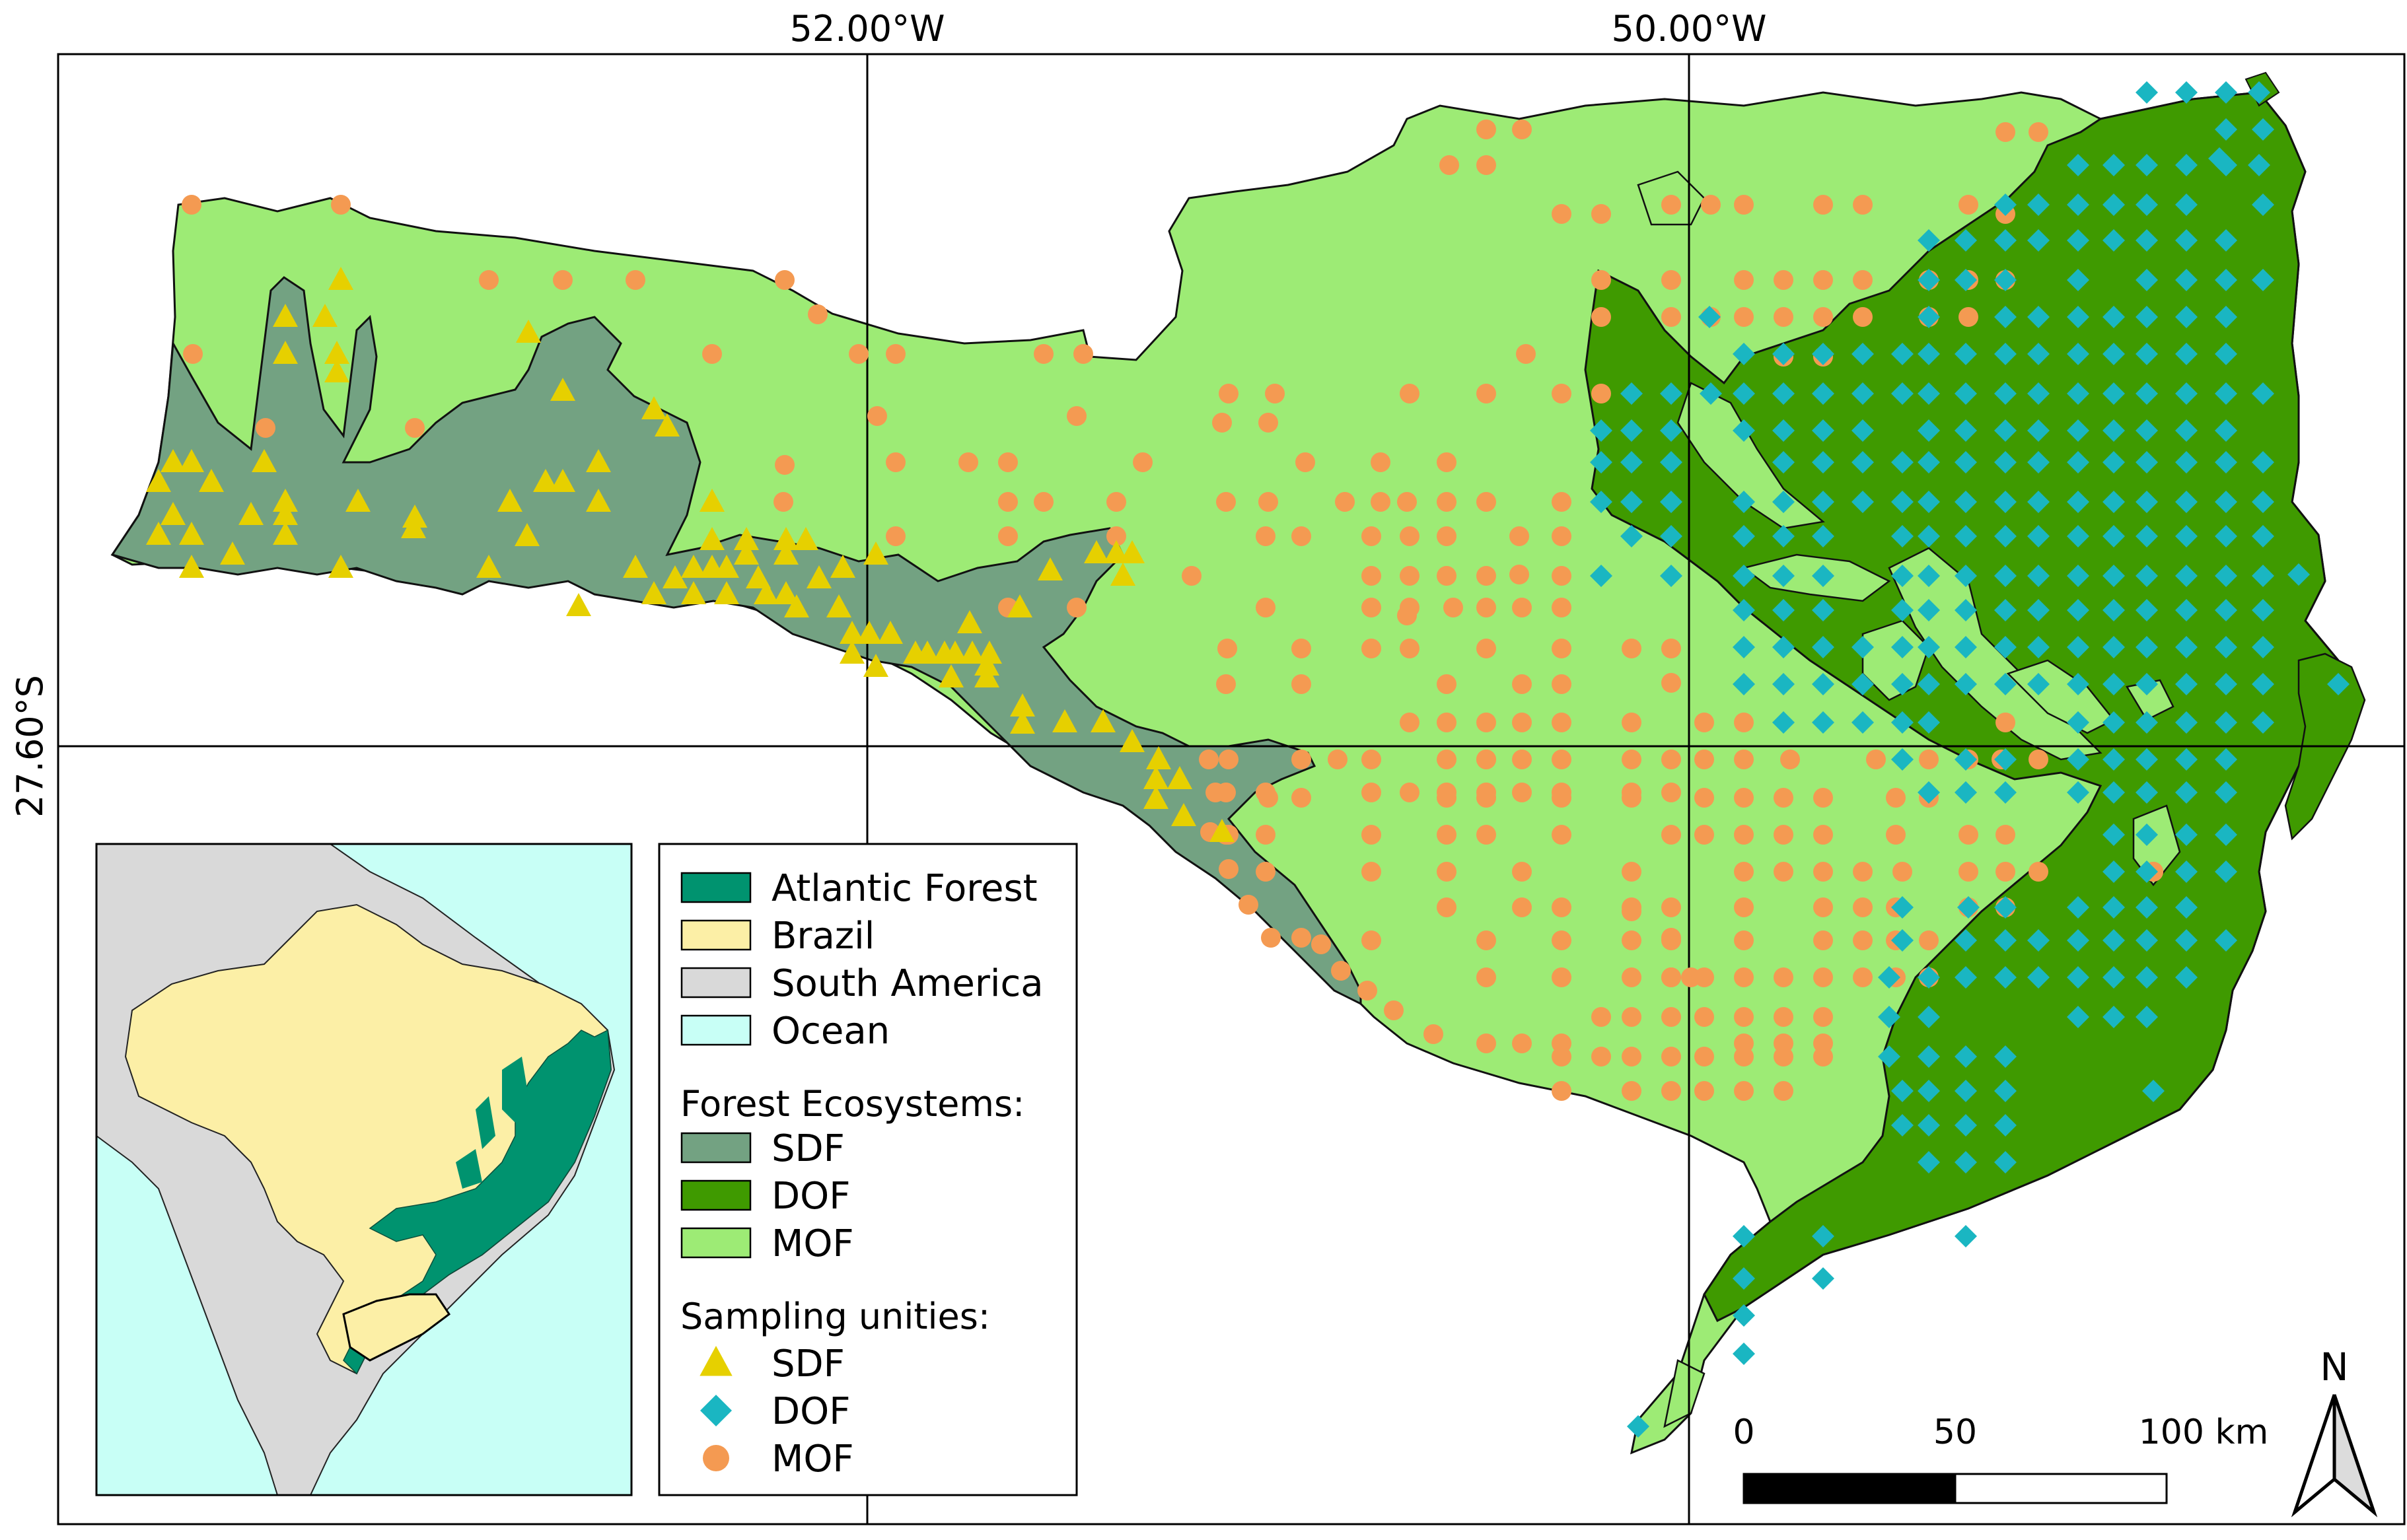 The height and width of the screenshot is (1540, 2407). What do you see at coordinates (811, 1411) in the screenshot?
I see `legend-label: DOF` at bounding box center [811, 1411].